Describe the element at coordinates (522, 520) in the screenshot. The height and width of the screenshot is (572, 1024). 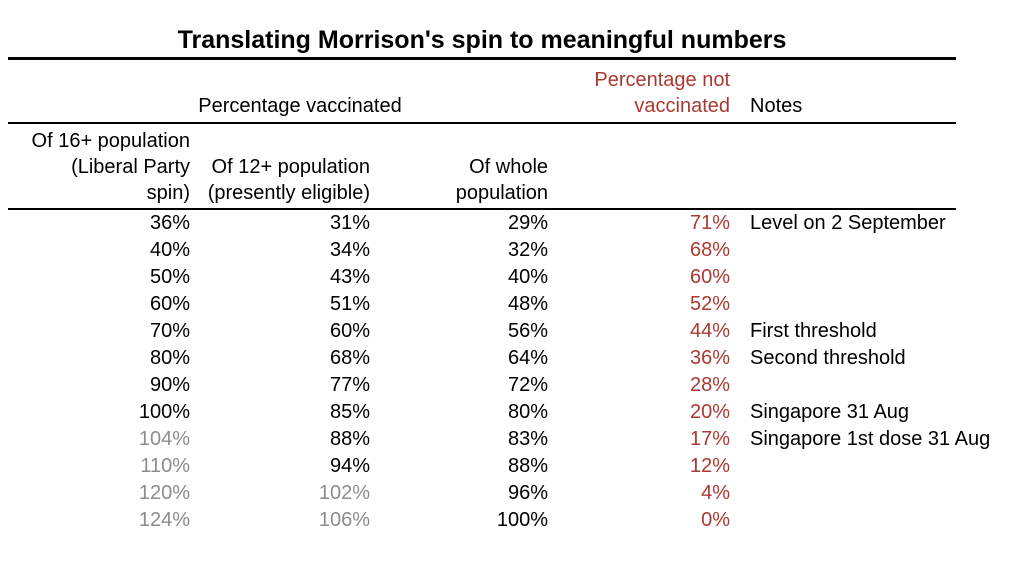
I see `cell-whole: 100%` at that location.